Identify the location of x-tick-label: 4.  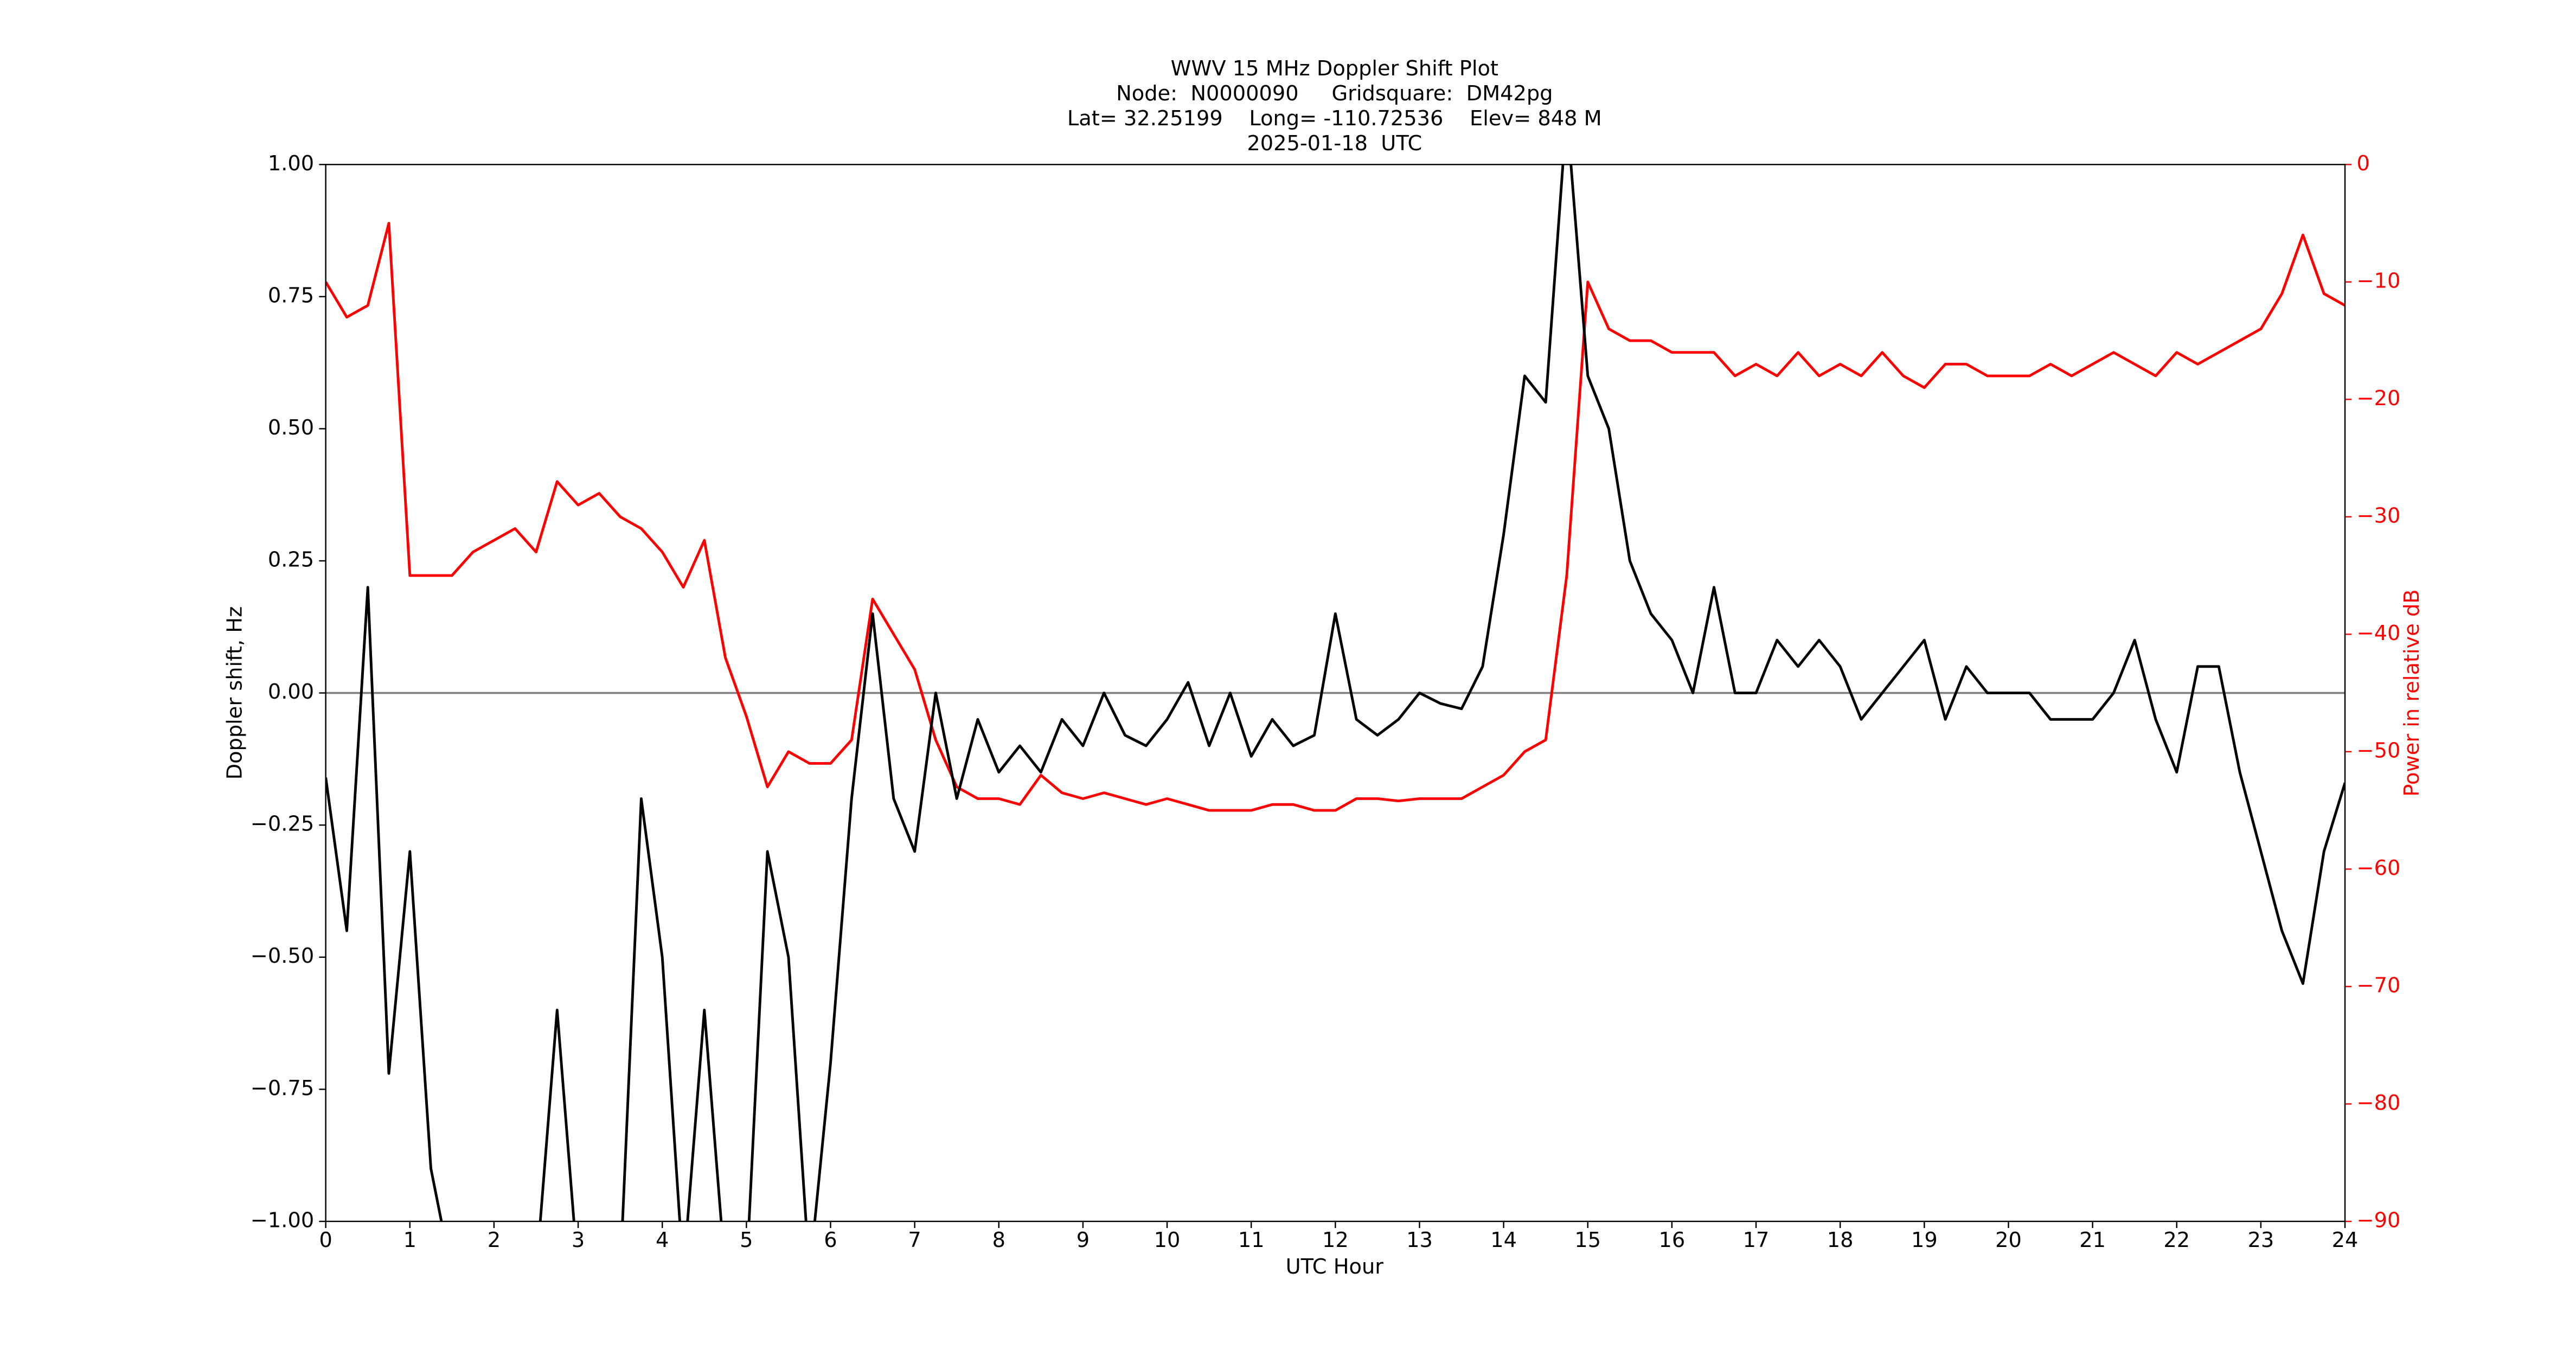
(662, 1240).